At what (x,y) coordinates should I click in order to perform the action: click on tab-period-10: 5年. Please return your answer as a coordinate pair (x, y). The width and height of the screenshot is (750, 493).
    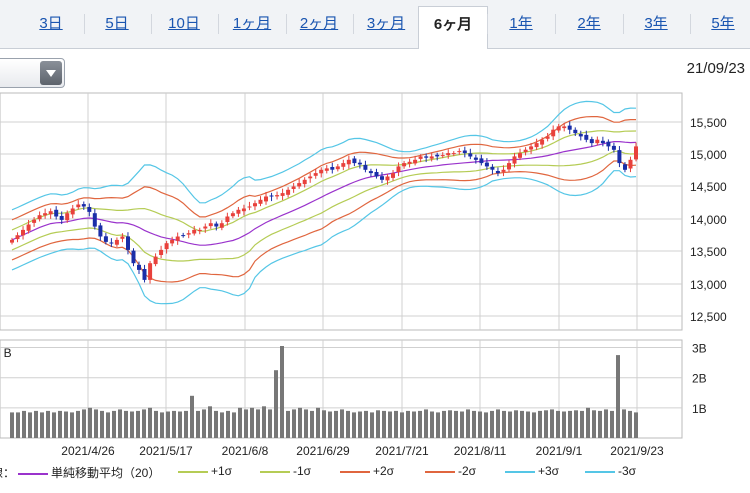
    Looking at the image, I should click on (723, 23).